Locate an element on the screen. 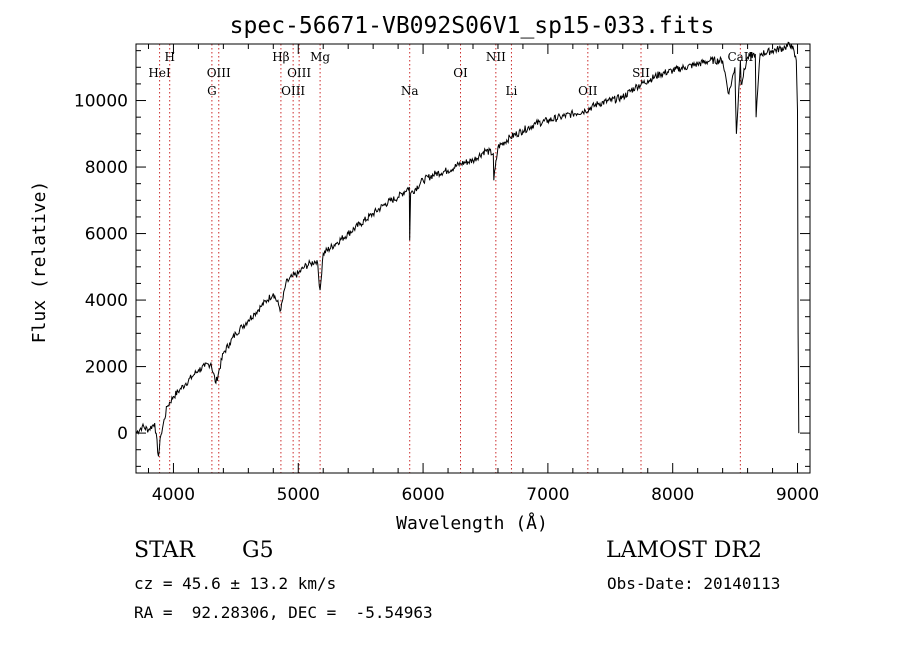 The width and height of the screenshot is (900, 649). redshift-velocity: cz = 45.6 ± 13.2 km/s is located at coordinates (235, 583).